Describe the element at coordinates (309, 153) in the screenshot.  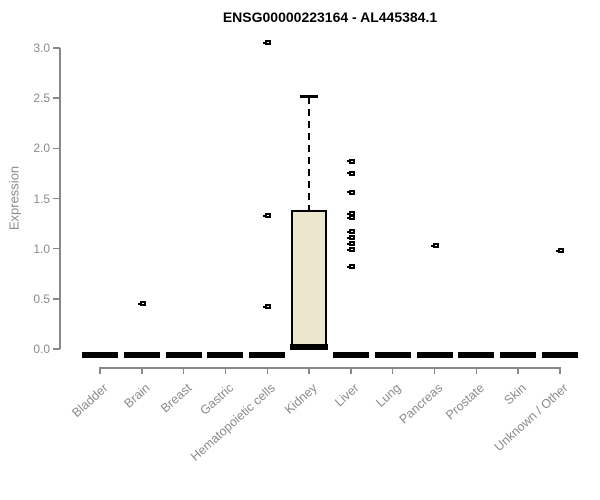
I see `upper-whisker` at that location.